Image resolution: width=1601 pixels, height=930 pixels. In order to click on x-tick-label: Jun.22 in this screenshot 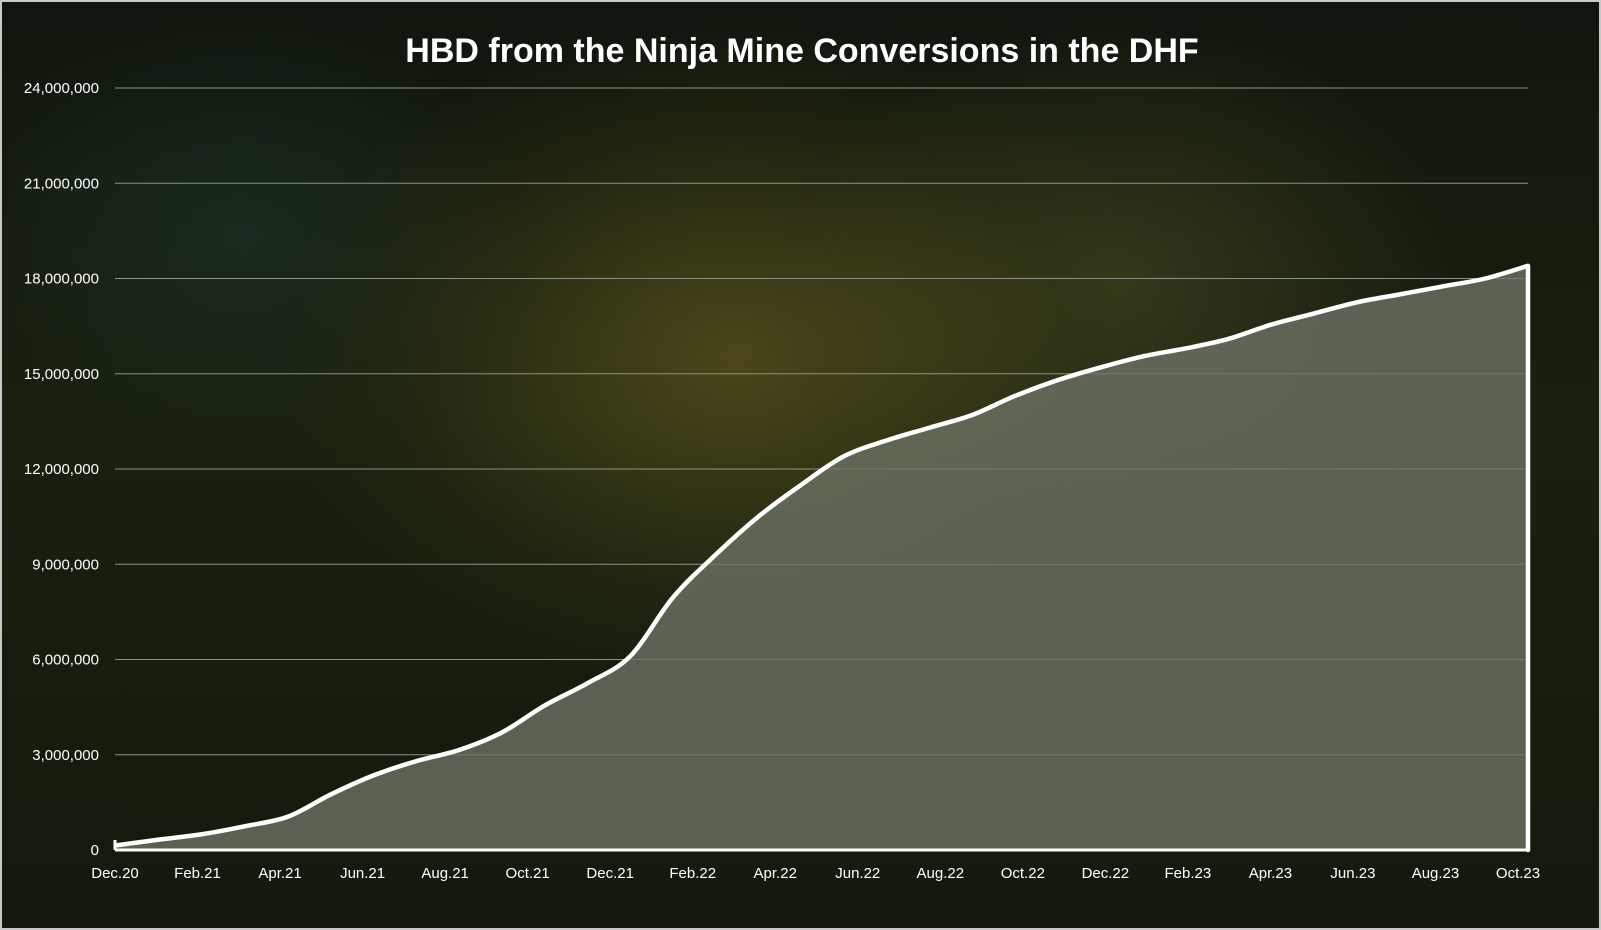, I will do `click(857, 873)`.